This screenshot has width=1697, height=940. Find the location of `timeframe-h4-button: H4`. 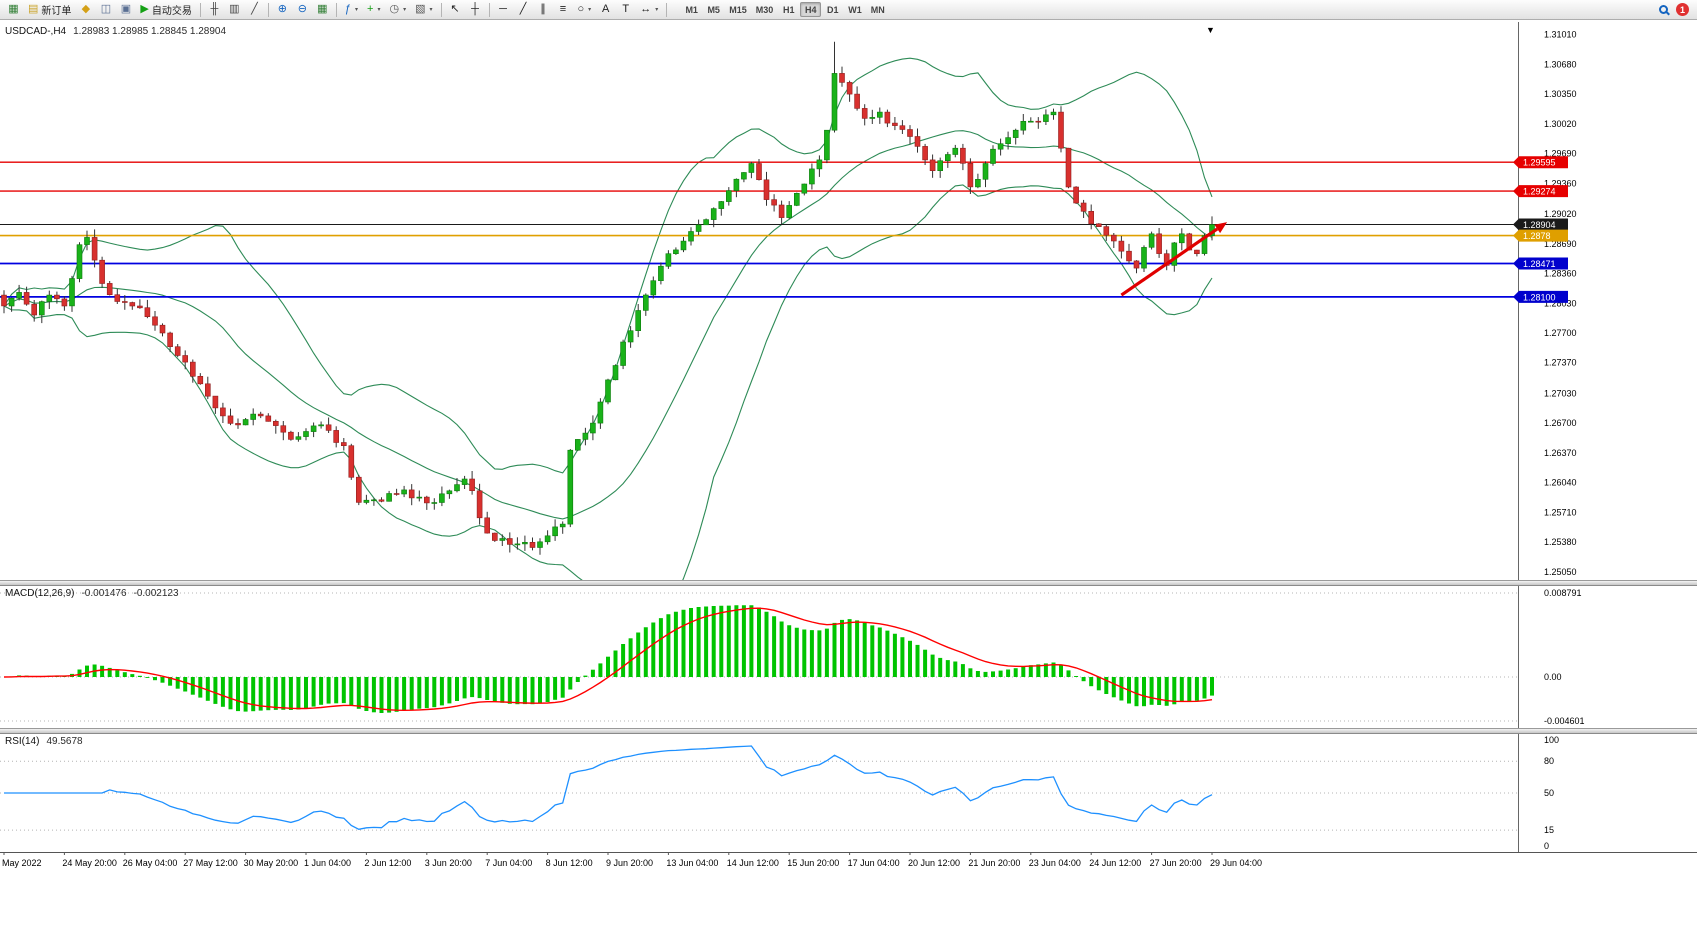

timeframe-h4-button: H4 is located at coordinates (811, 9).